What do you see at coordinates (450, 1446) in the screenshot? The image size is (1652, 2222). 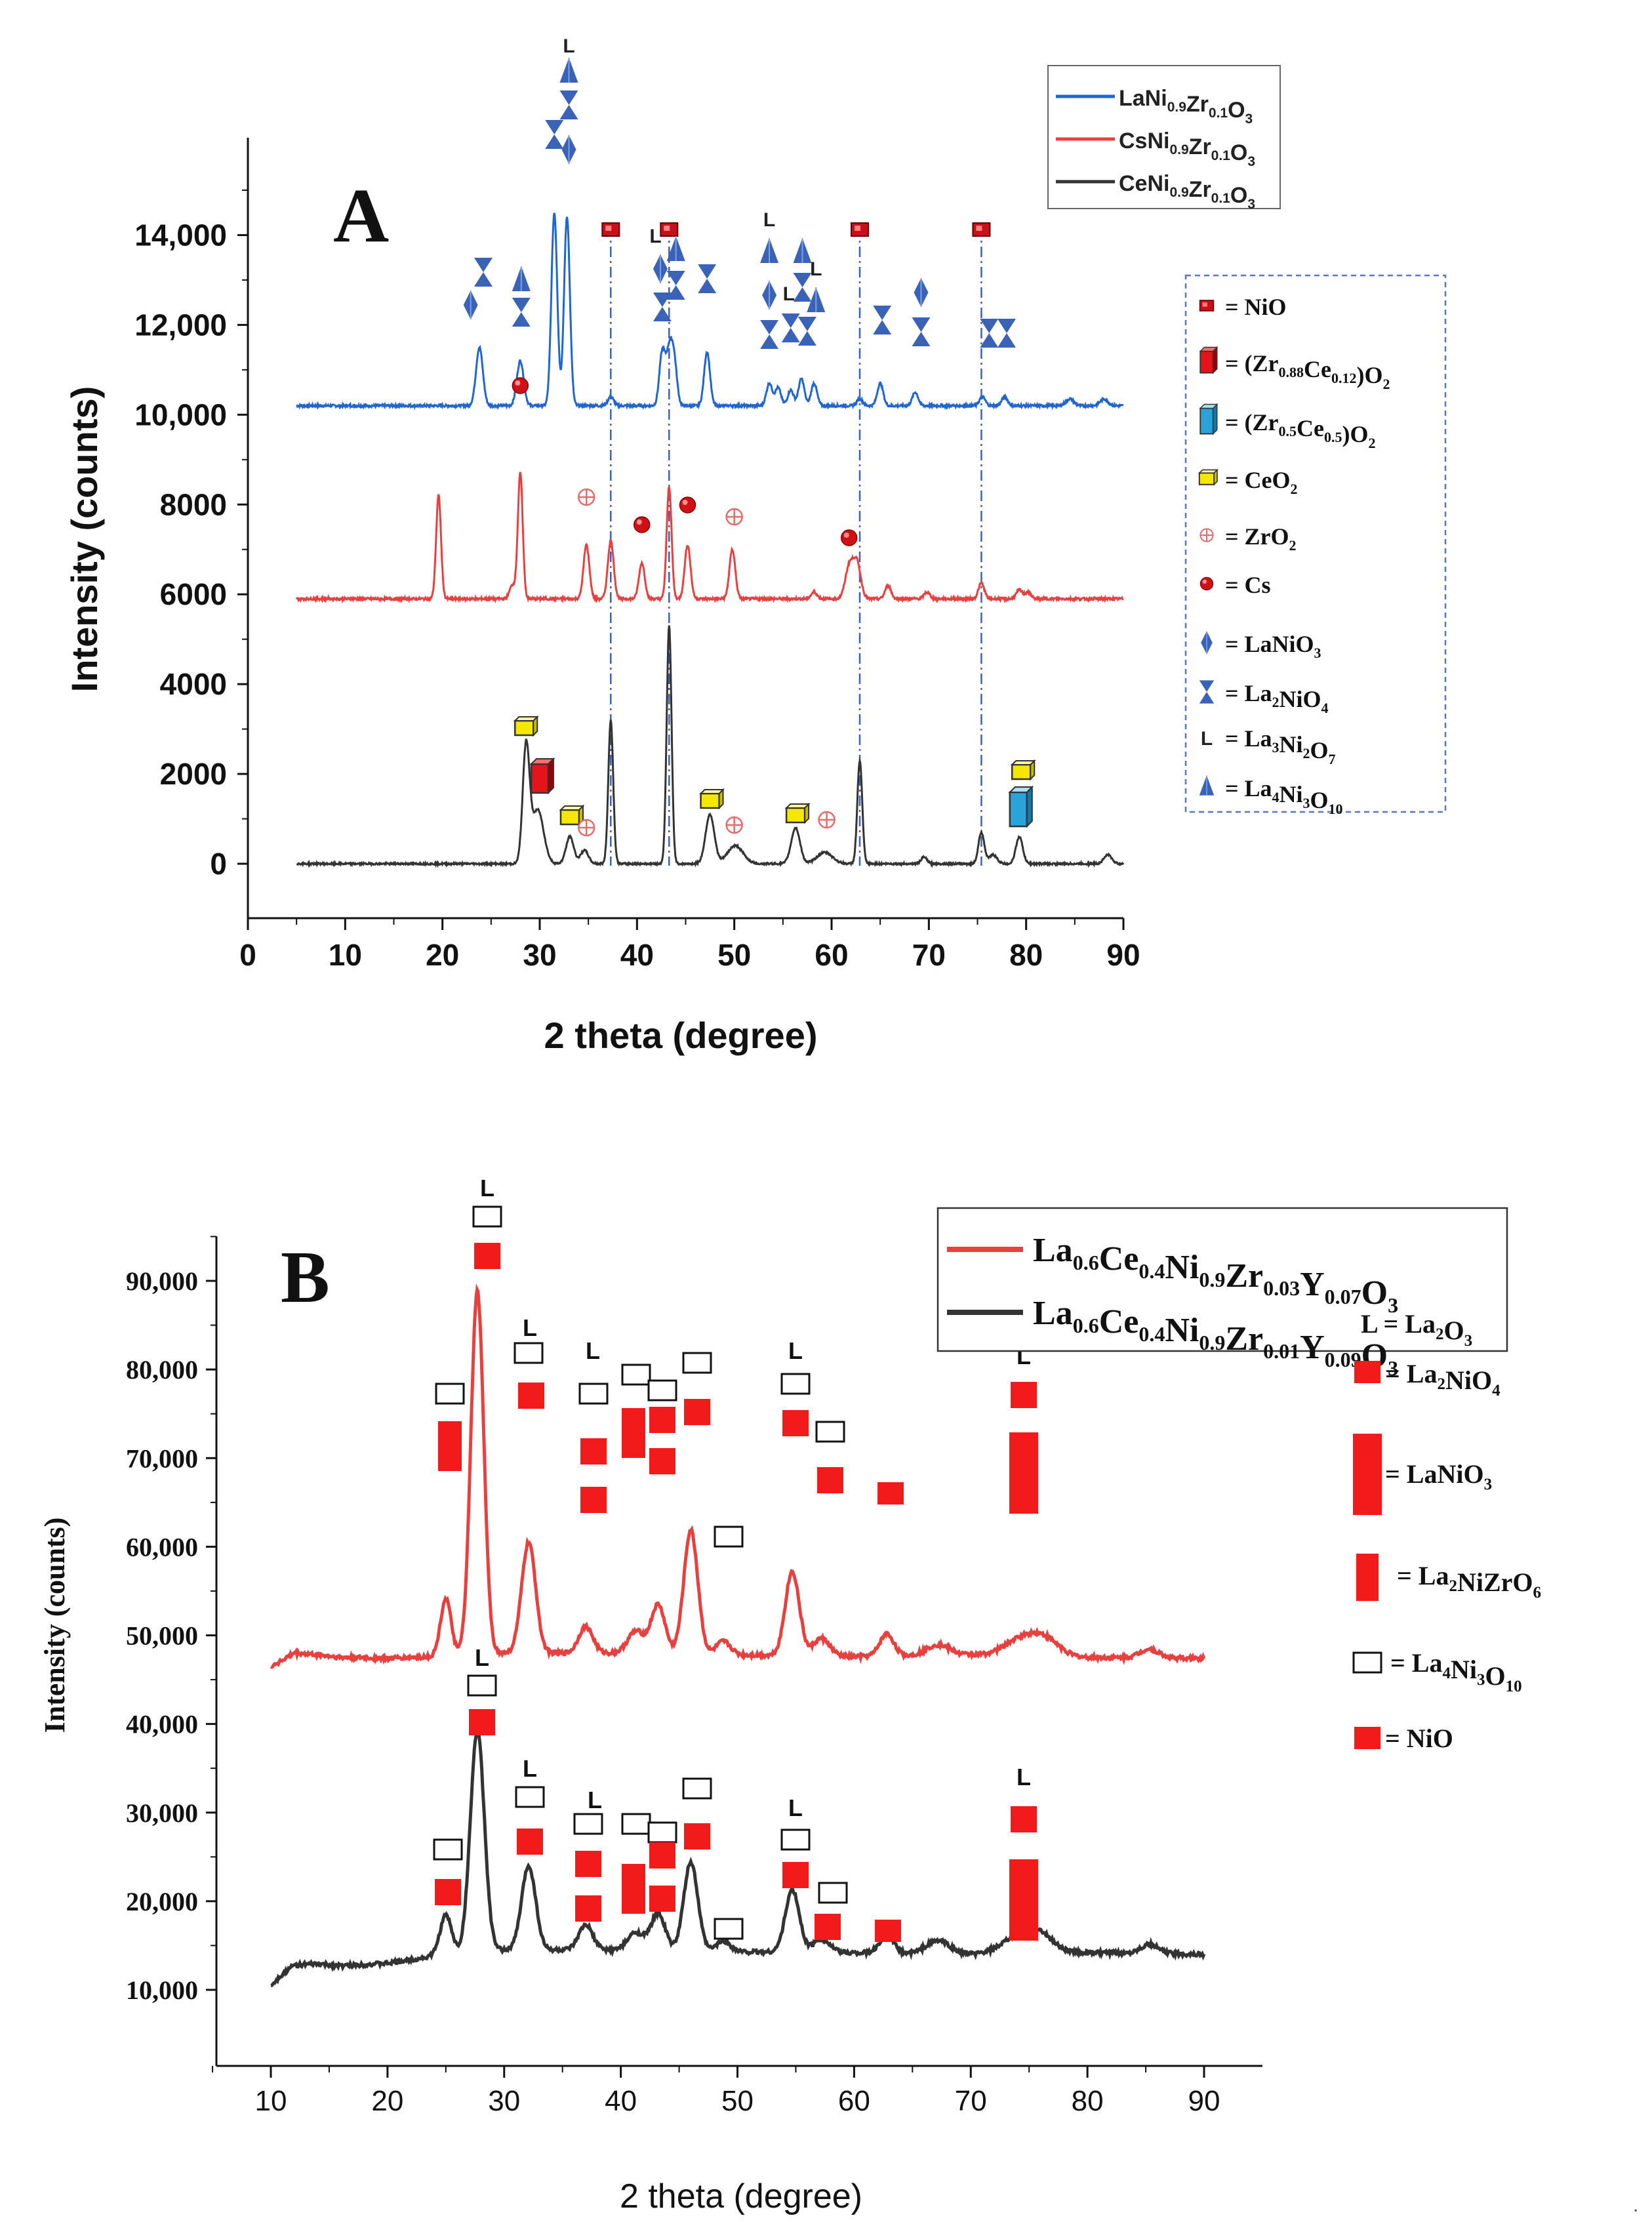 I see `la2nizro6-block-icon` at bounding box center [450, 1446].